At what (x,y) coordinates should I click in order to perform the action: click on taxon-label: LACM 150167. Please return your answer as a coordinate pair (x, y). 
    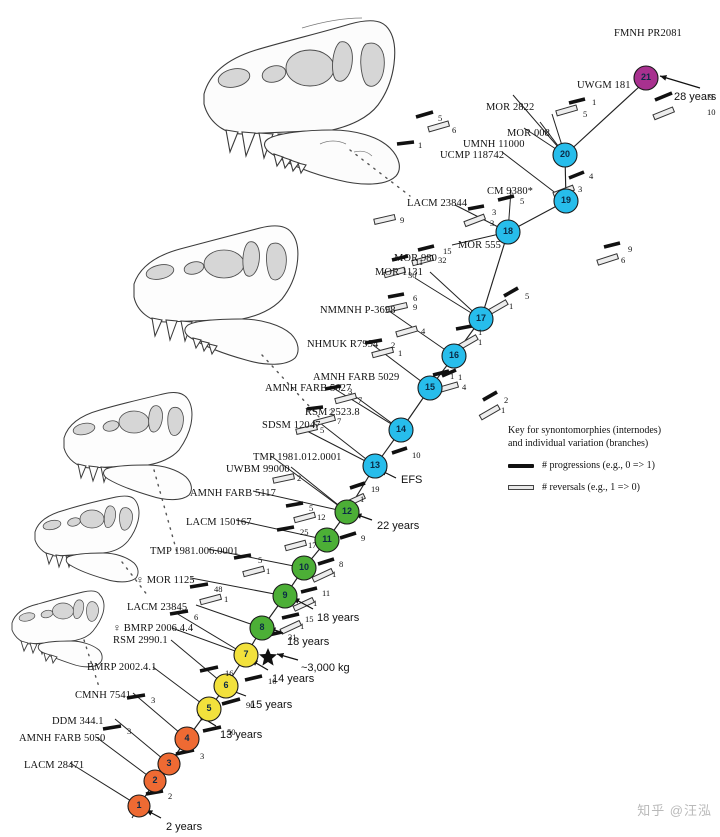
    Looking at the image, I should click on (219, 522).